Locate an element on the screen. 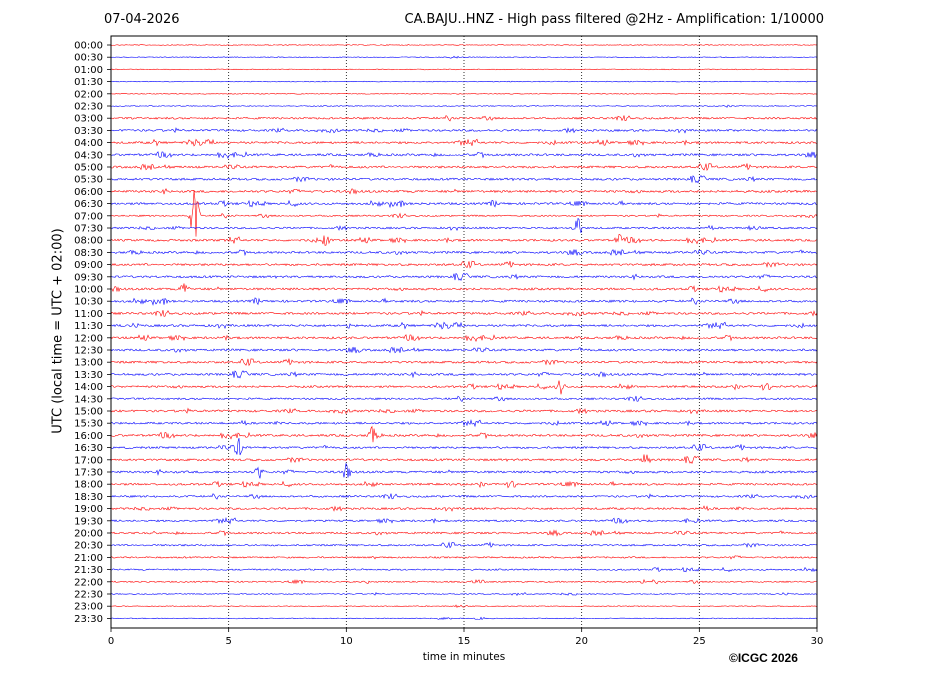 Image resolution: width=927 pixels, height=696 pixels. y-tick-label: 12:30 is located at coordinates (88, 351).